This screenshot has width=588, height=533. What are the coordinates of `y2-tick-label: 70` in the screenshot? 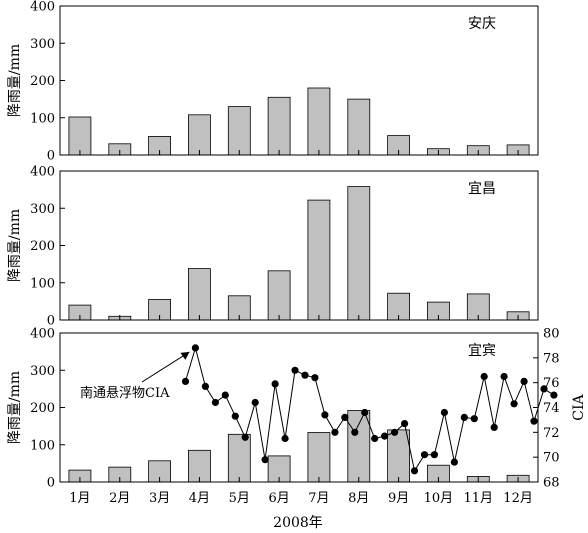 It's located at (551, 458).